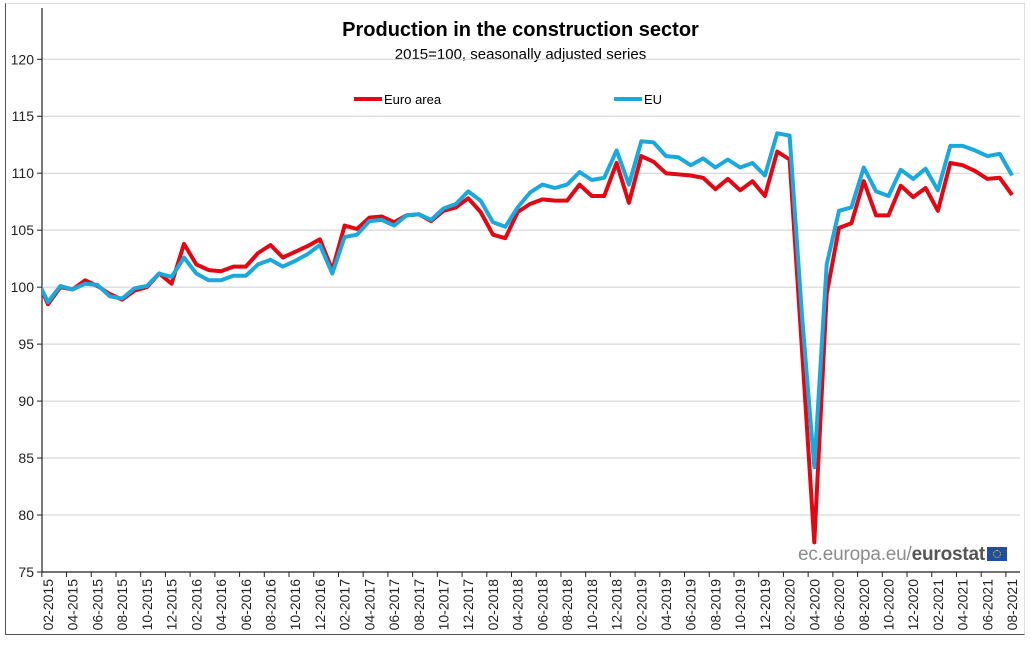 The image size is (1031, 645). What do you see at coordinates (468, 605) in the screenshot?
I see `x-tick-label: 12-2017` at bounding box center [468, 605].